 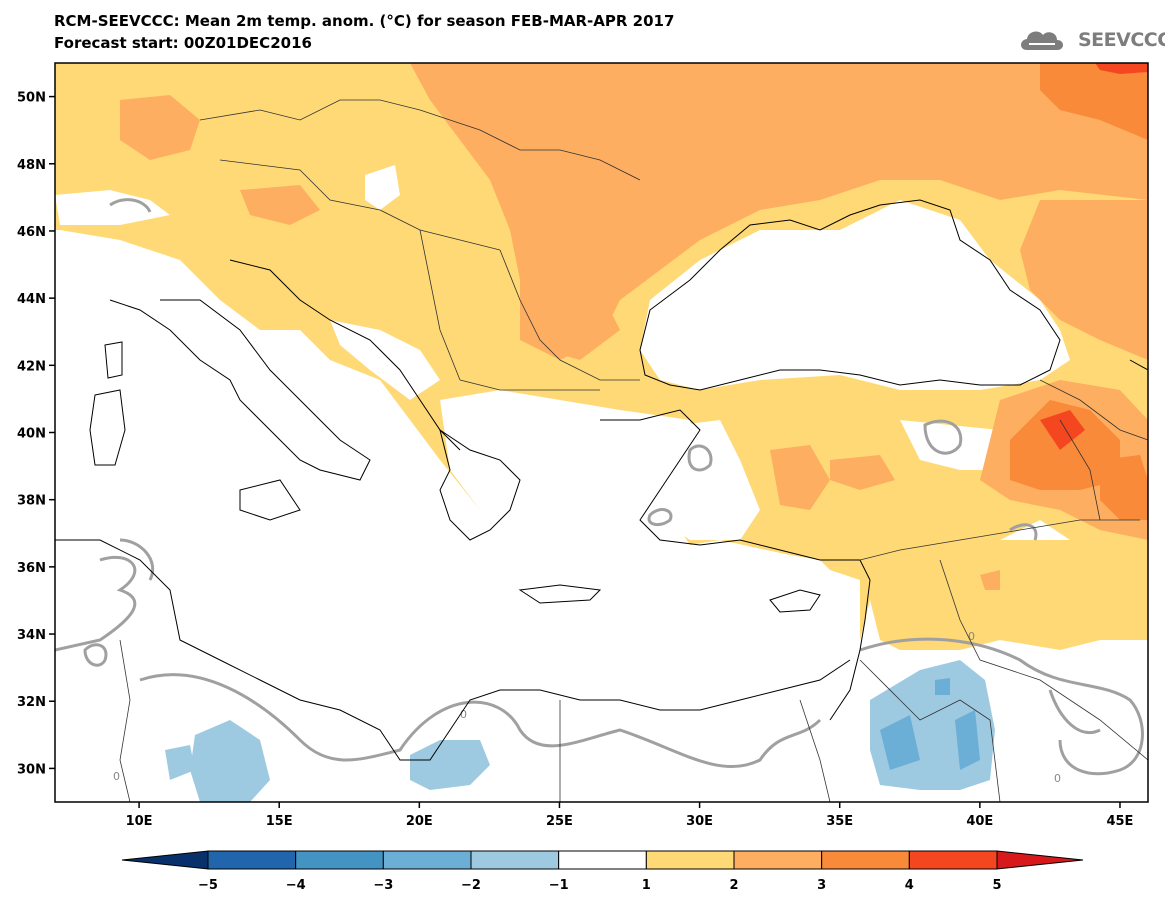 I want to click on anomaly-region-neg1to2-libya-a, so click(x=180, y=762).